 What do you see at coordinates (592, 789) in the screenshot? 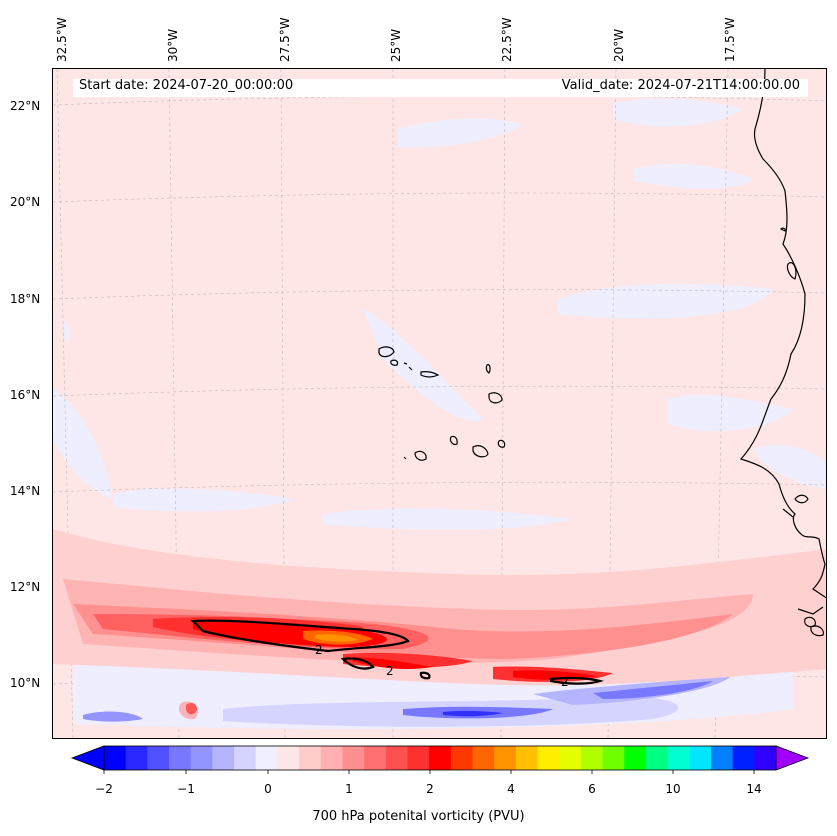
I see `colorbar-tick-label: 6` at bounding box center [592, 789].